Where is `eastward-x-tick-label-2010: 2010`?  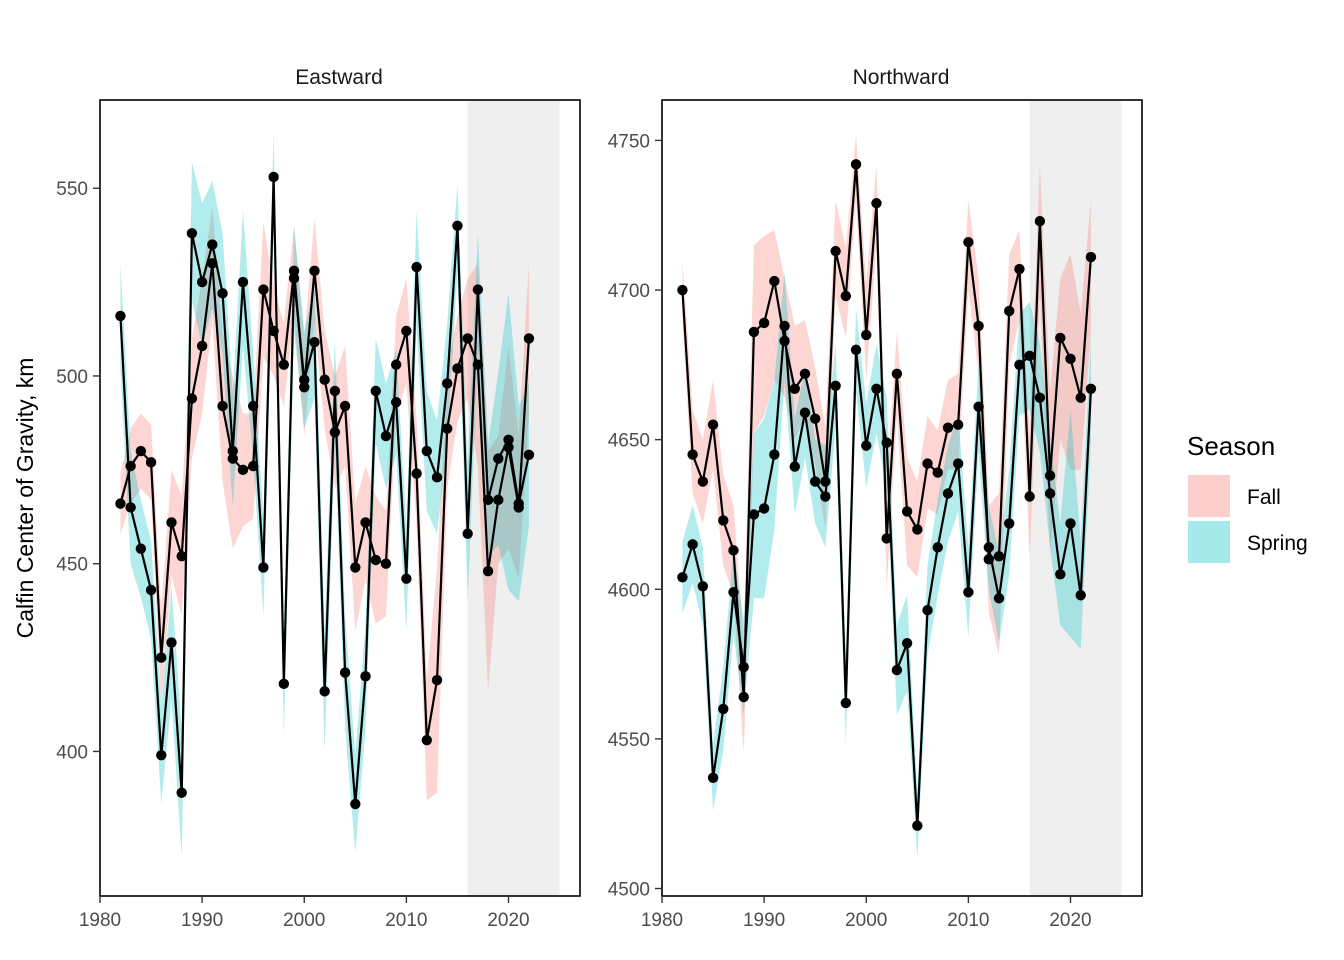 eastward-x-tick-label-2010: 2010 is located at coordinates (406, 920).